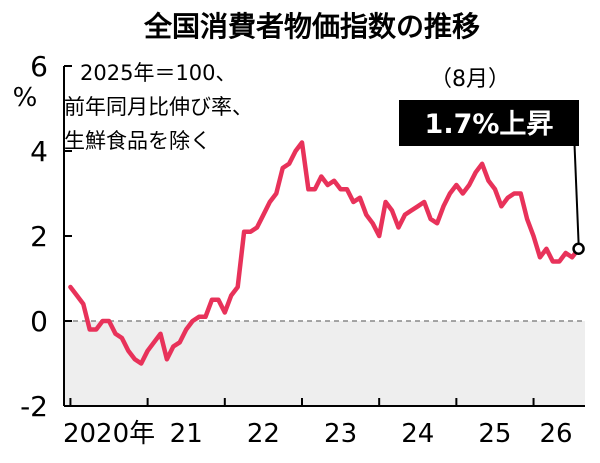 This screenshot has width=600, height=463. I want to click on callout-text: 1.7%上昇, so click(489, 124).